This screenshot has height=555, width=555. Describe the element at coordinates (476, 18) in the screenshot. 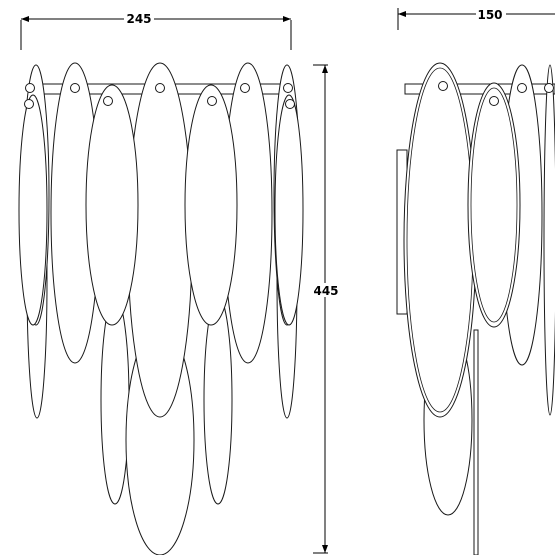

I see `depth-dimension: 150` at that location.